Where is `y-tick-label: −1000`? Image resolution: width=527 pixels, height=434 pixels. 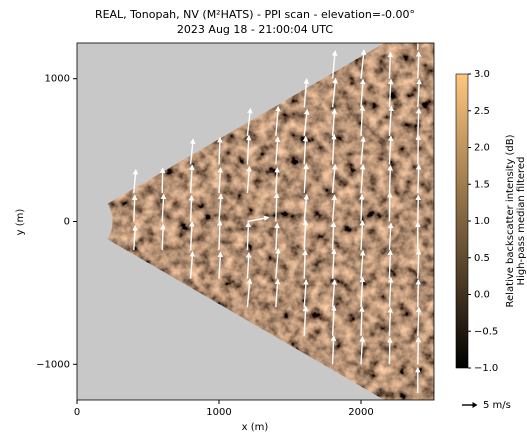 y-tick-label: −1000 is located at coordinates (53, 364).